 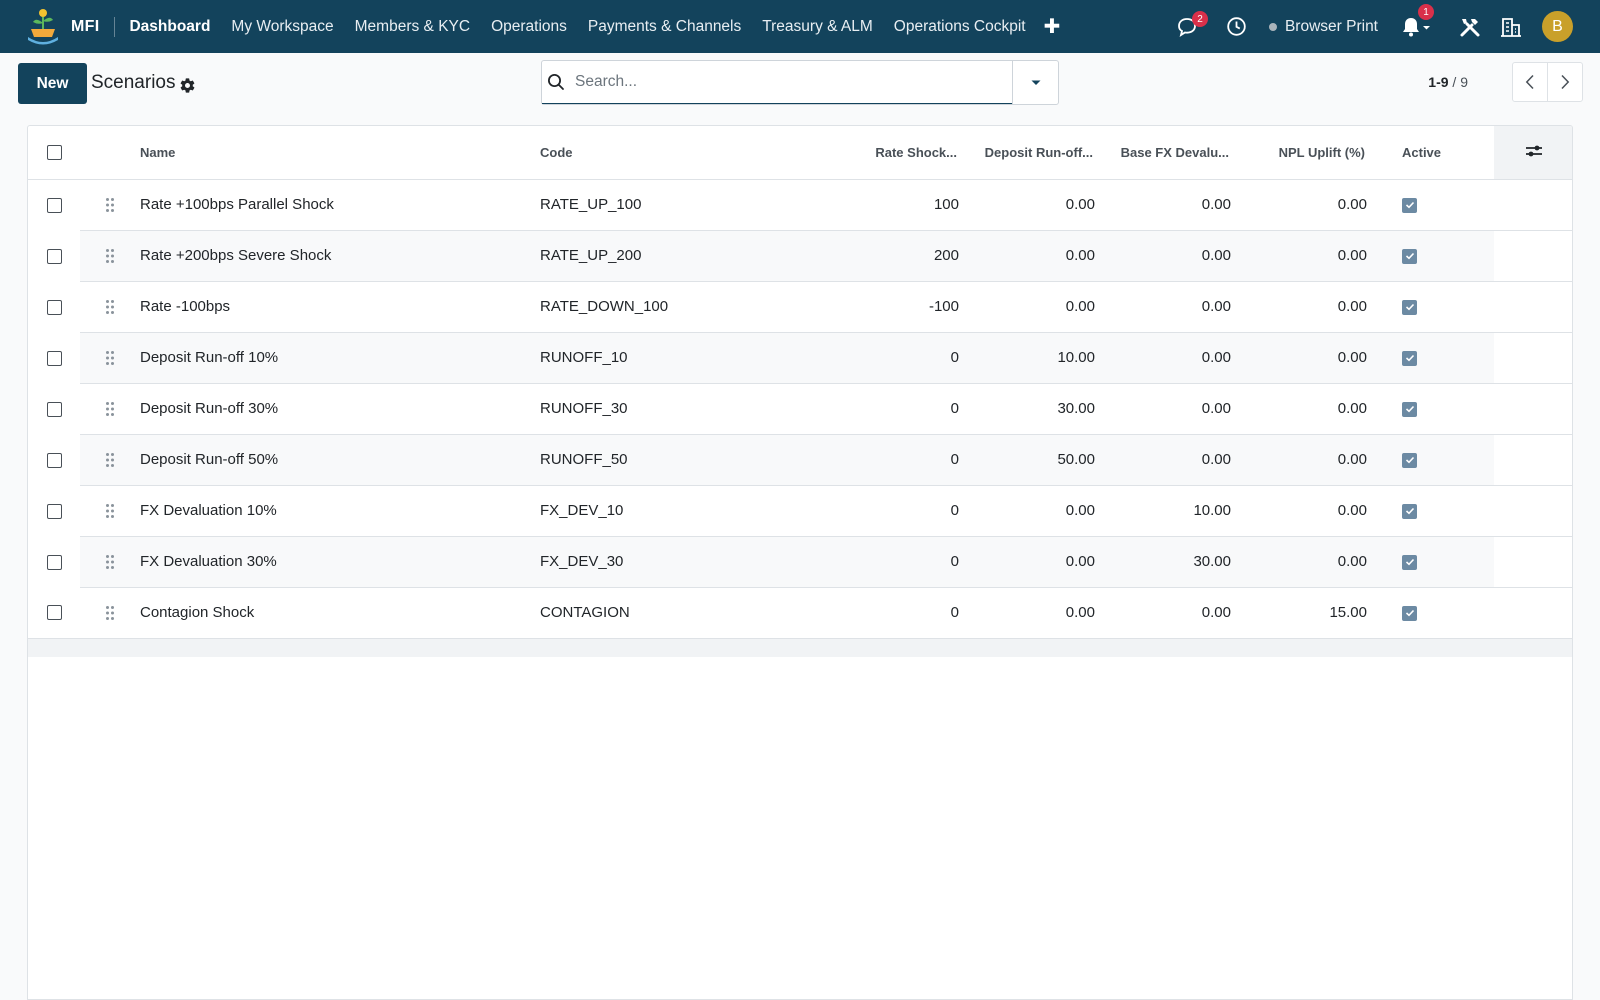 What do you see at coordinates (1299, 613) in the screenshot?
I see `cell-npl-uplift: 15.00` at bounding box center [1299, 613].